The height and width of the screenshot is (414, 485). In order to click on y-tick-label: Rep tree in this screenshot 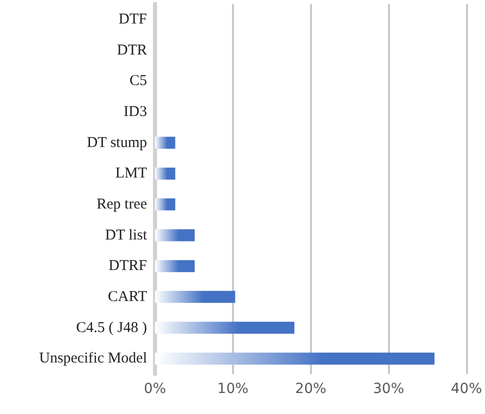, I will do `click(122, 204)`.